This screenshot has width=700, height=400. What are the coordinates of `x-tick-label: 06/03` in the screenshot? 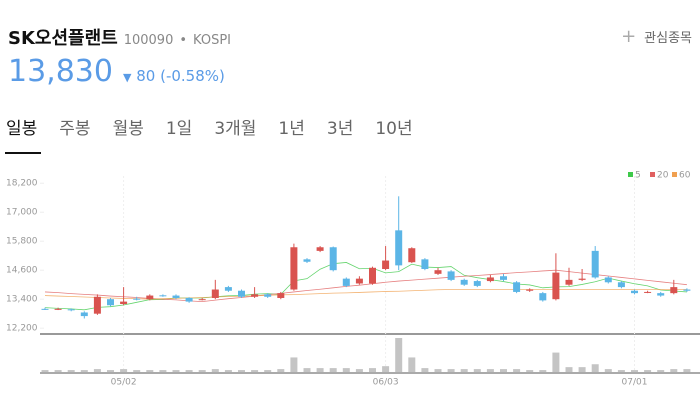 It's located at (386, 383).